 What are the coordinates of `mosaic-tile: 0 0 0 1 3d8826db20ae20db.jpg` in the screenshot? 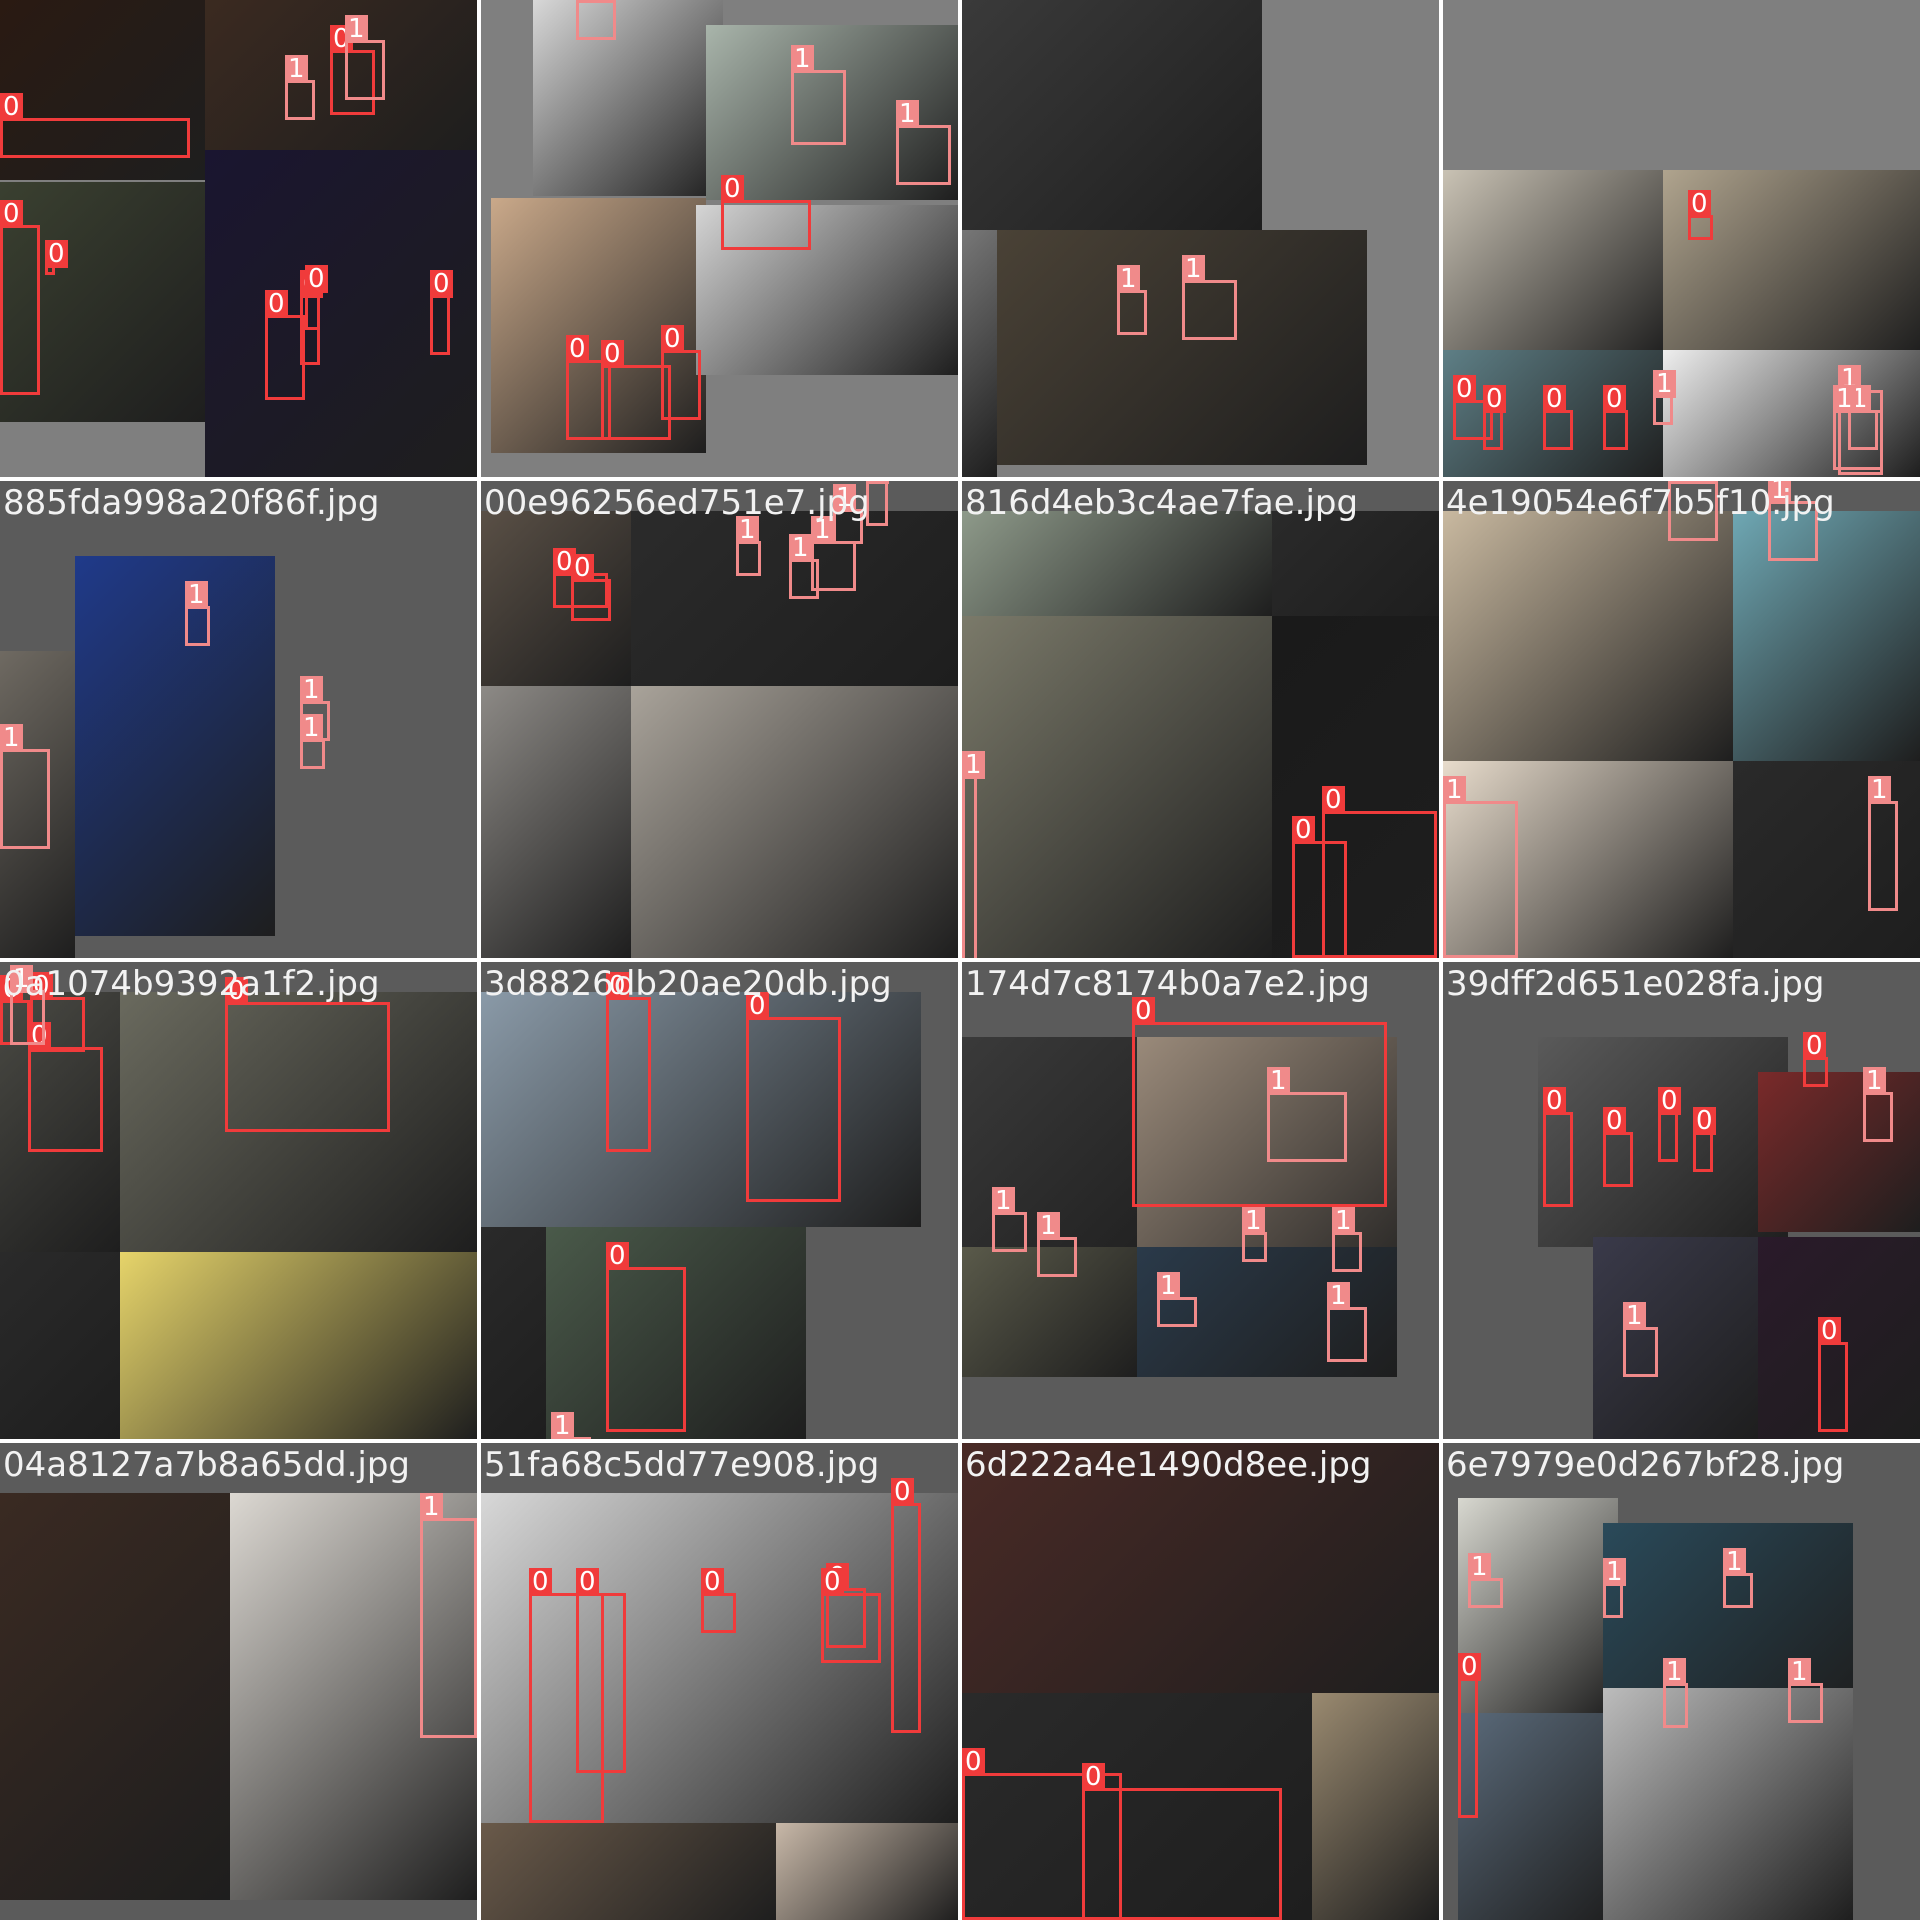 It's located at (719, 1200).